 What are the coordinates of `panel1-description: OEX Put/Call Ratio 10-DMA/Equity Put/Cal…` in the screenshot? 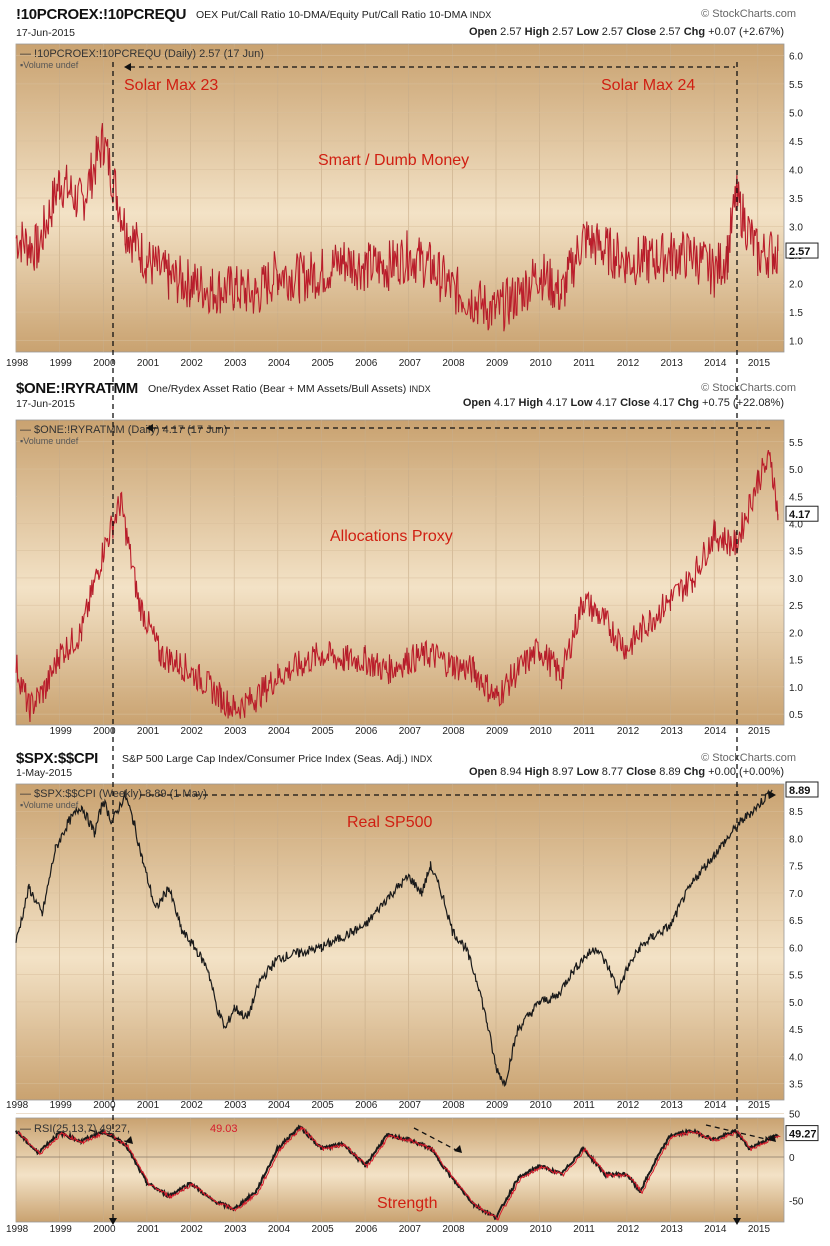 It's located at (344, 15).